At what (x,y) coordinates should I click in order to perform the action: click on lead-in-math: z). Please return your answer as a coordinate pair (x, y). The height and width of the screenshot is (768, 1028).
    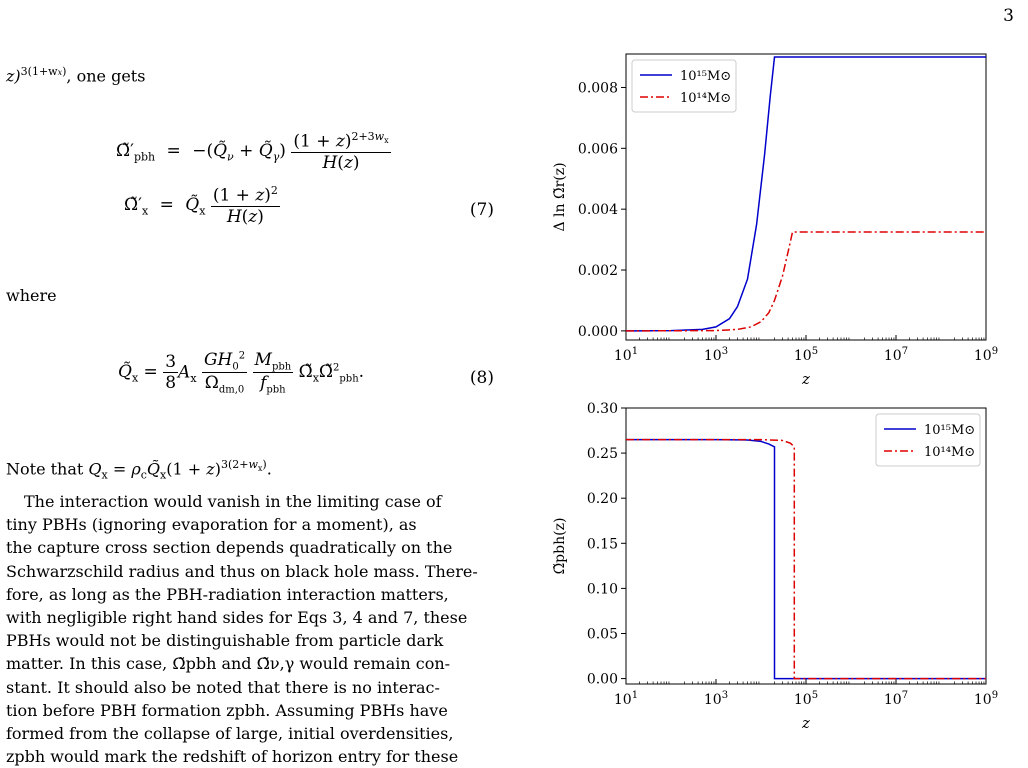
    Looking at the image, I should click on (13, 76).